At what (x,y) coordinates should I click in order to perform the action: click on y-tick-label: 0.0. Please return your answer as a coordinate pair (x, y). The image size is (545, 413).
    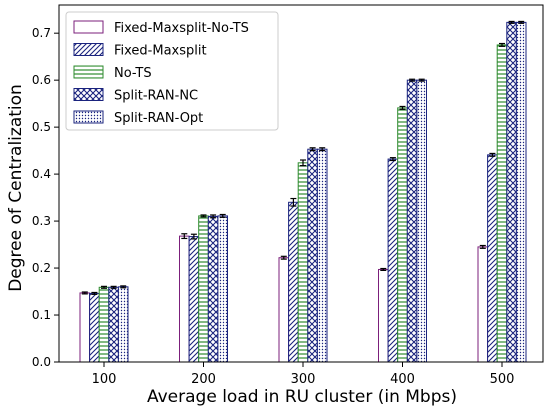
    Looking at the image, I should click on (41, 362).